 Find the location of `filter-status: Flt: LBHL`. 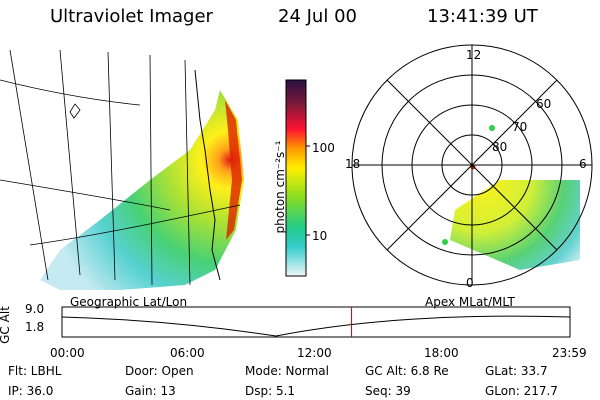

filter-status: Flt: LBHL is located at coordinates (35, 371).